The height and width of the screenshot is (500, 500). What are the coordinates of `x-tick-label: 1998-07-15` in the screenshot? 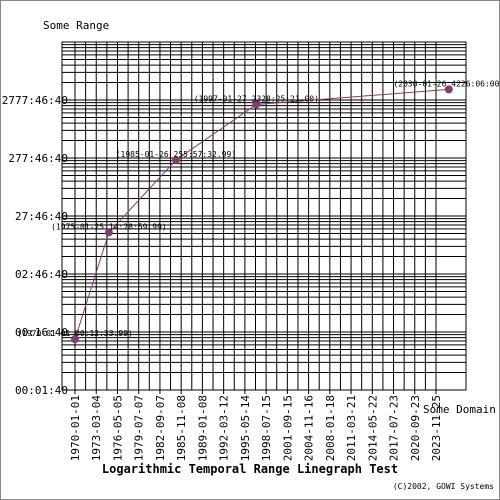 It's located at (266, 428).